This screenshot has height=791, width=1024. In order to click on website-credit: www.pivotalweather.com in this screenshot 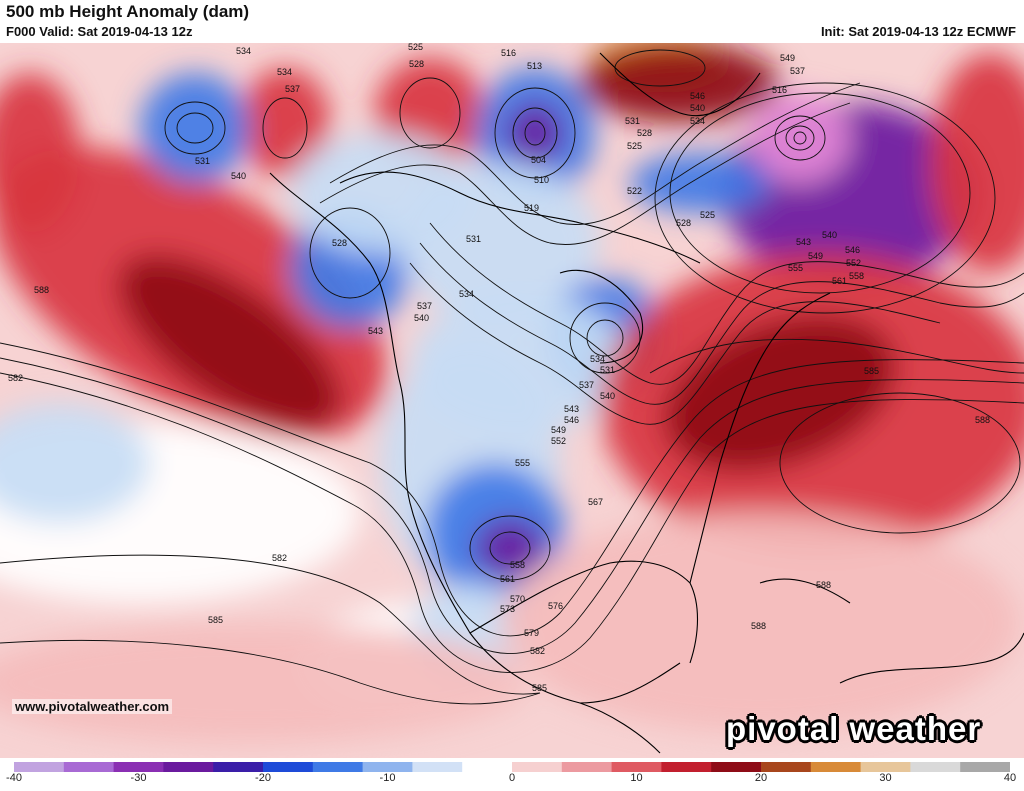, I will do `click(92, 706)`.